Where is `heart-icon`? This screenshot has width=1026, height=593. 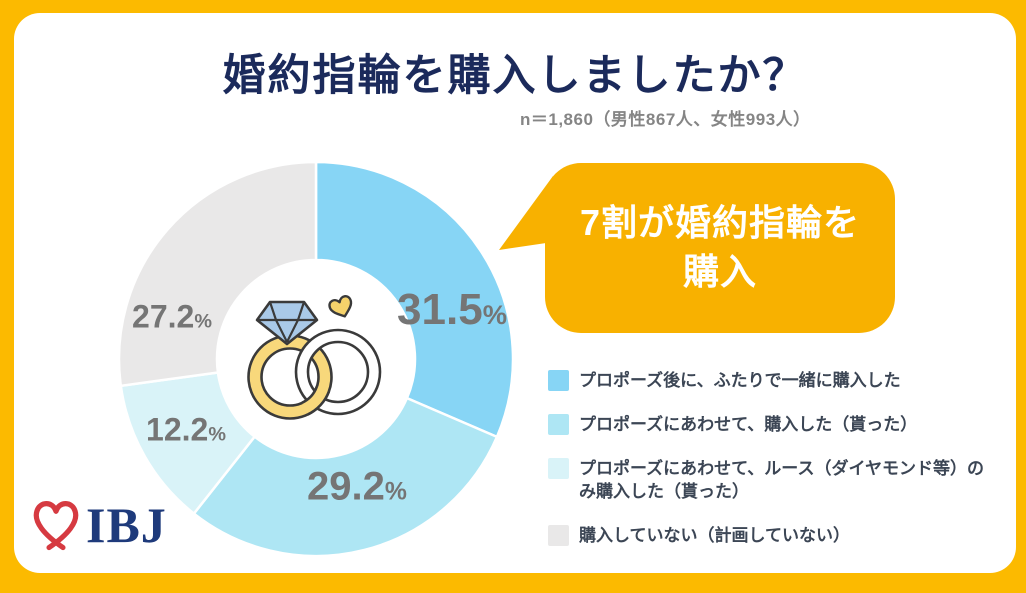 heart-icon is located at coordinates (56, 526).